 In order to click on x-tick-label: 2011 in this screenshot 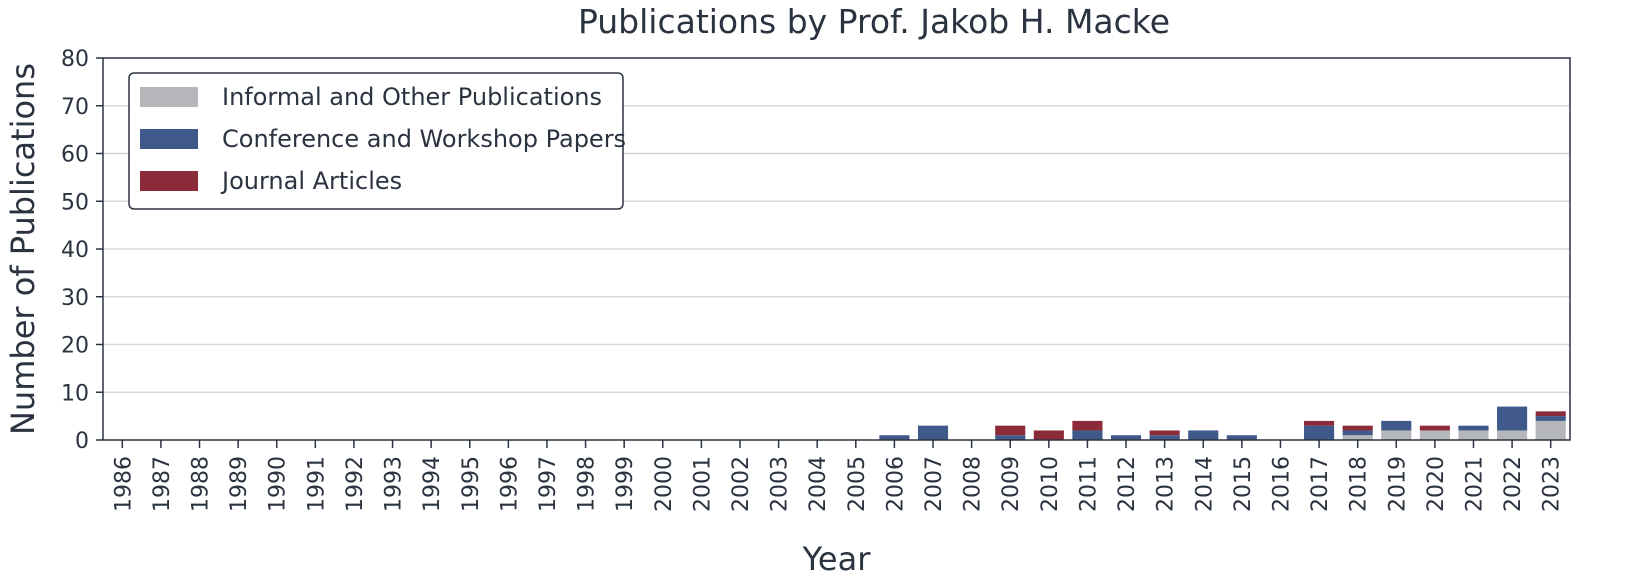, I will do `click(1088, 484)`.